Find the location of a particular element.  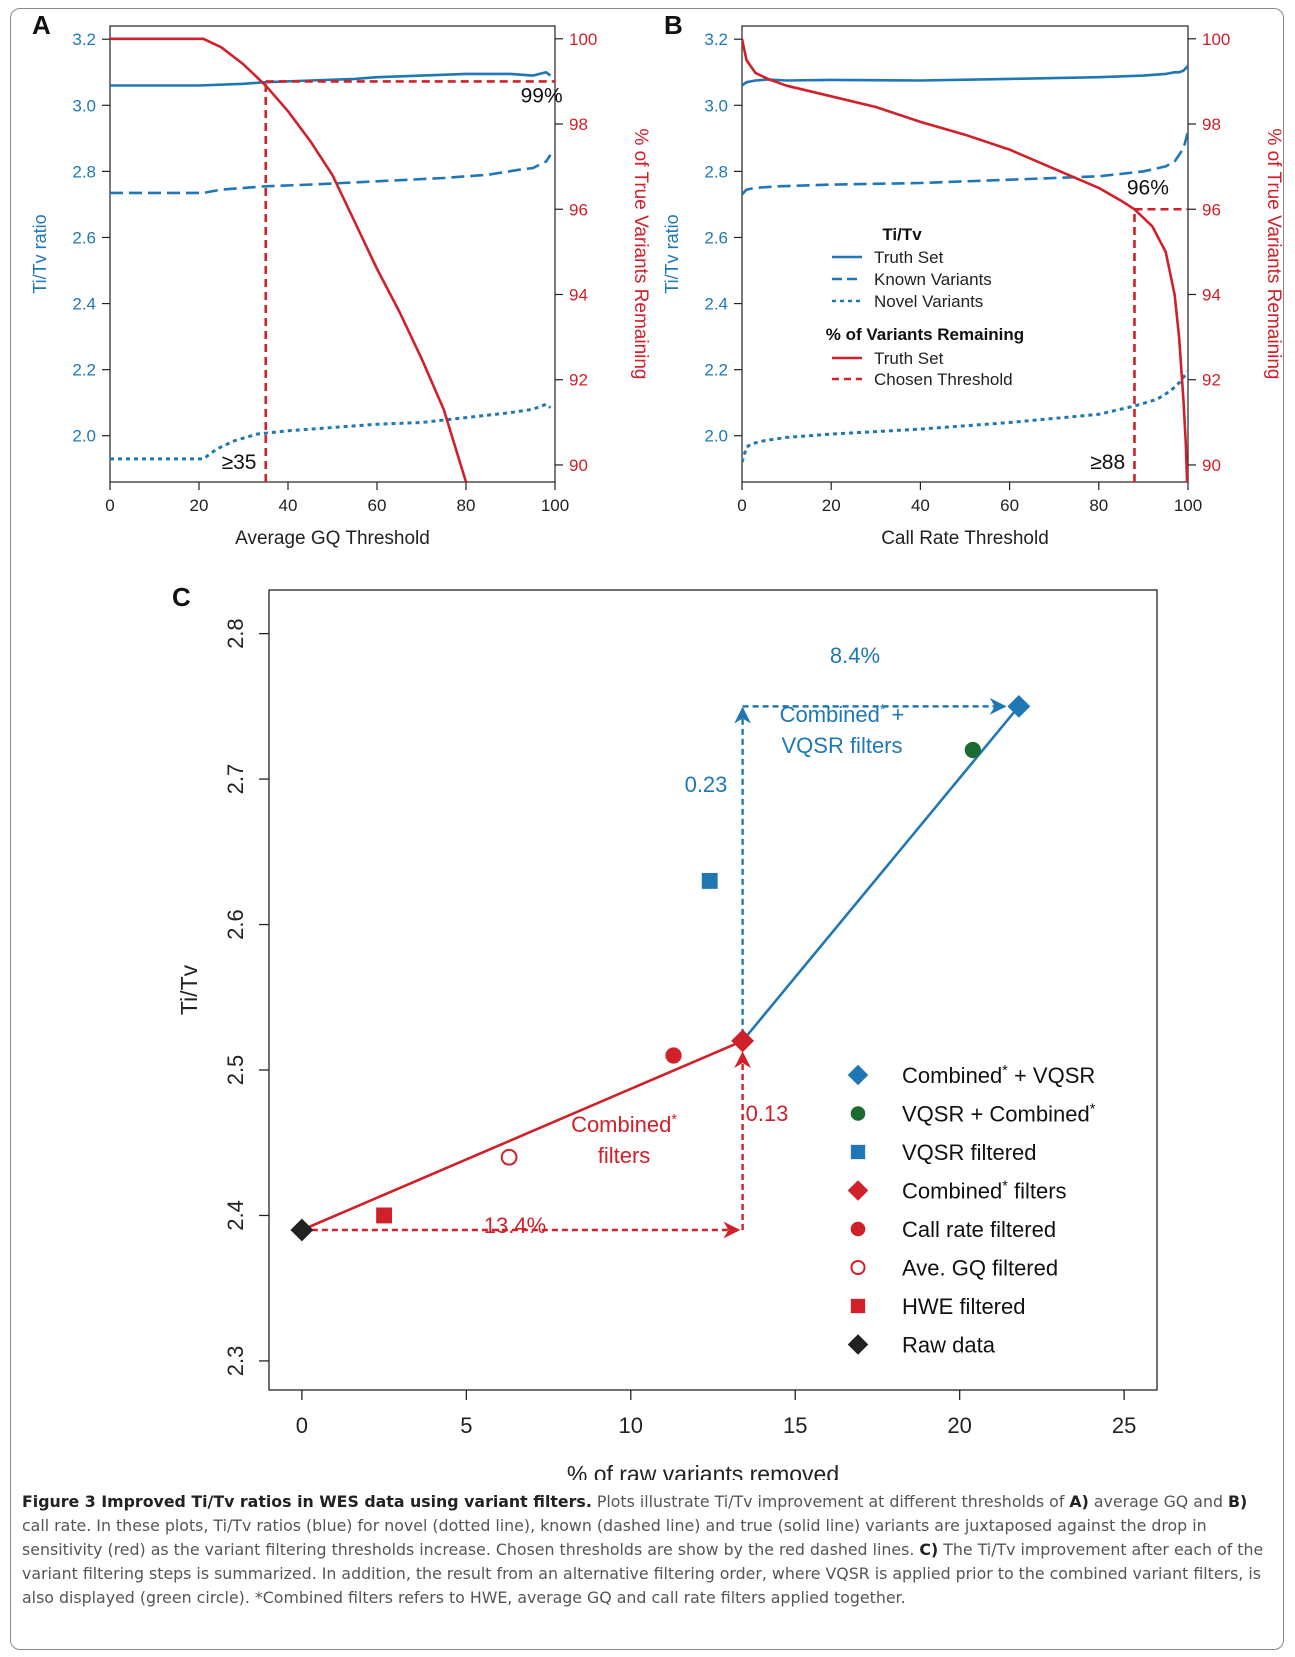

panel-c-y-tick-label: 2.4 is located at coordinates (235, 1215).